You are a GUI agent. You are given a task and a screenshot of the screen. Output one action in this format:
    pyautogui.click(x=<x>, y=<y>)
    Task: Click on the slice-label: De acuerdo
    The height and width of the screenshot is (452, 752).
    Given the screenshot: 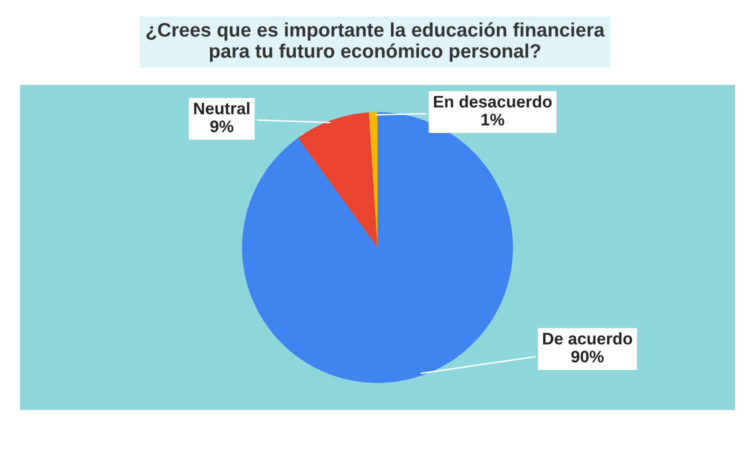 What is the action you would take?
    pyautogui.click(x=587, y=338)
    